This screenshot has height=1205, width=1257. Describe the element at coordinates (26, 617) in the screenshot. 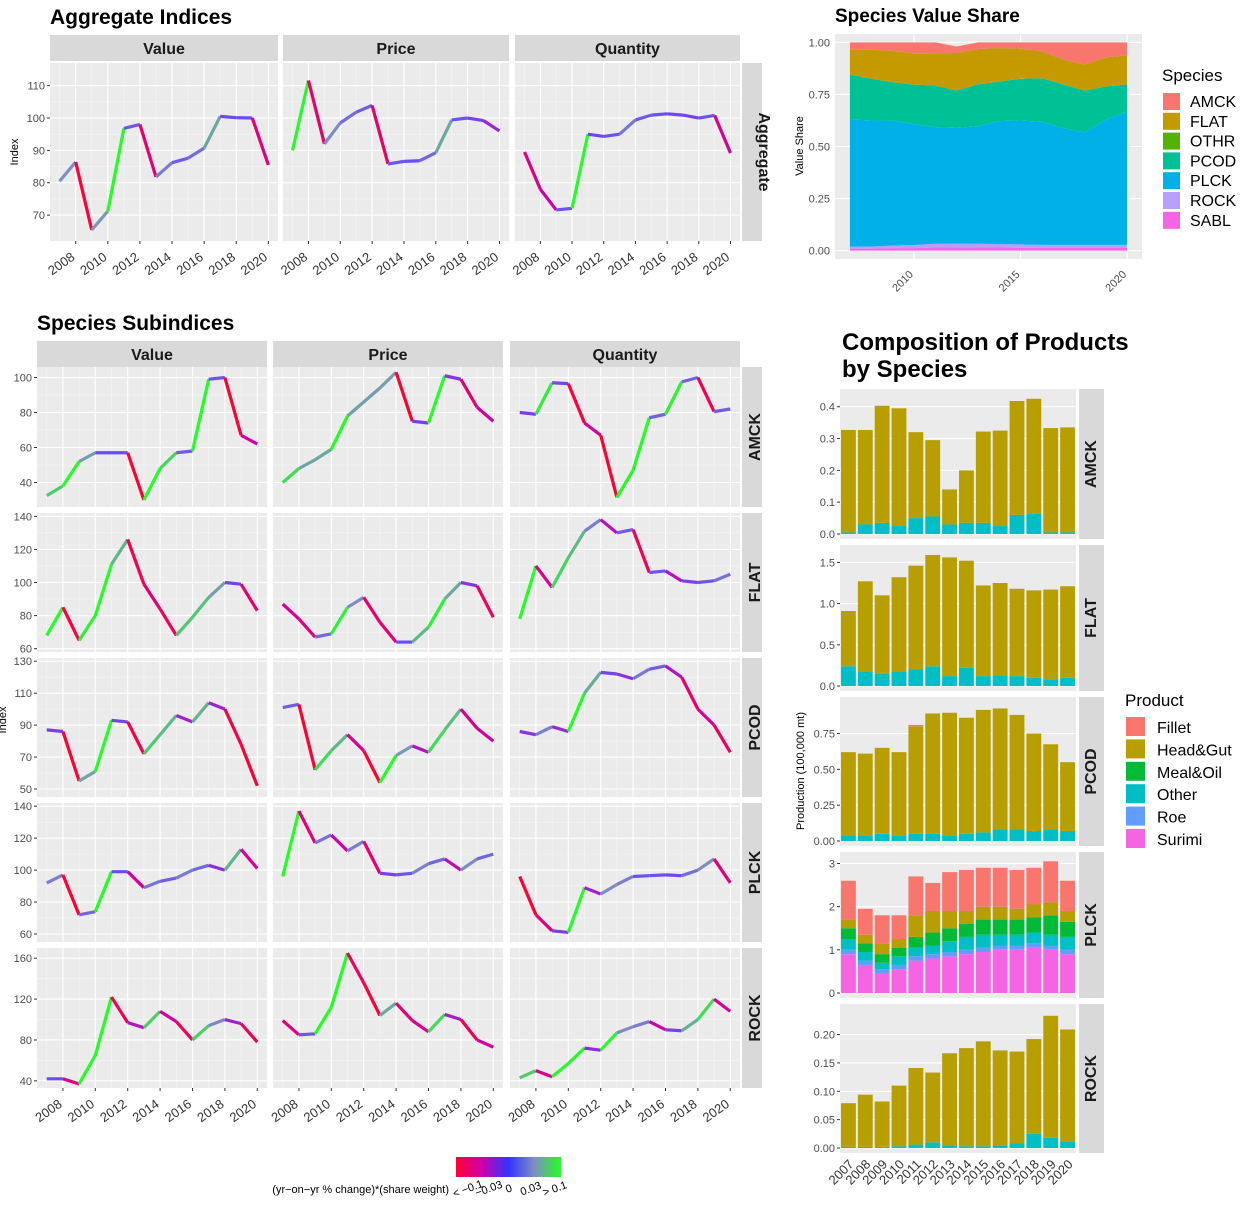

I see `subindices-flat-ytick-label: 80` at that location.